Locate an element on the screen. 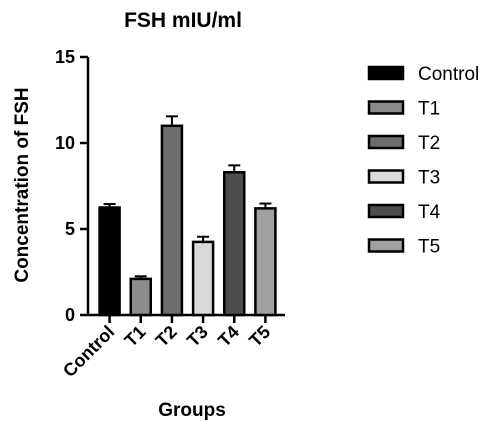  bar-t5 is located at coordinates (265, 262).